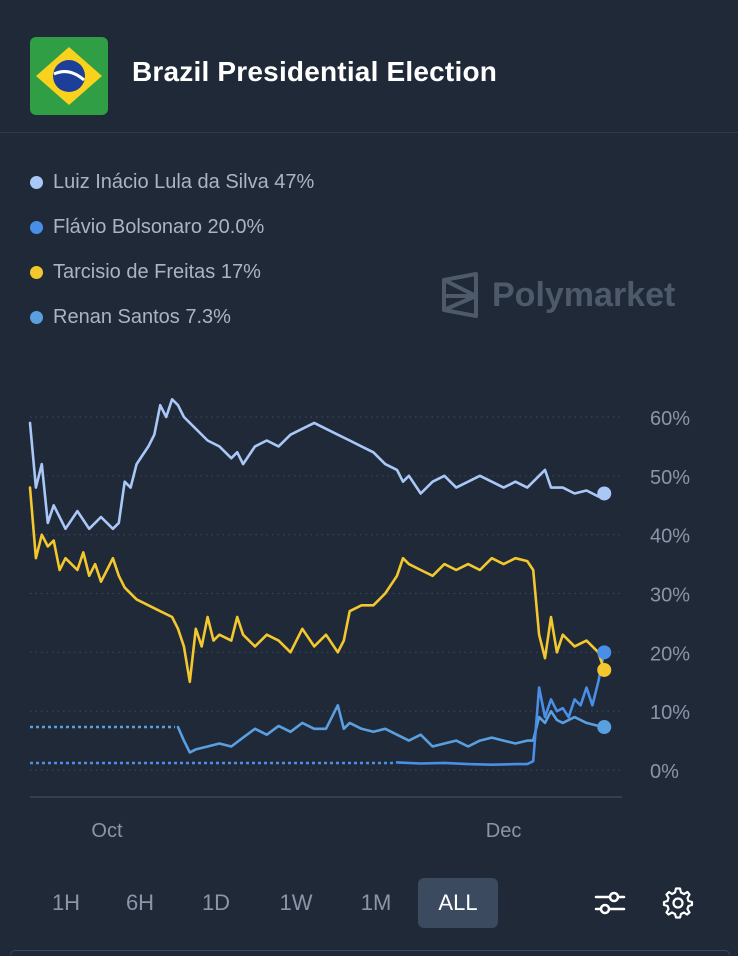 Image resolution: width=738 pixels, height=956 pixels. I want to click on legend-item-santos: Renan Santos 7.3%, so click(172, 317).